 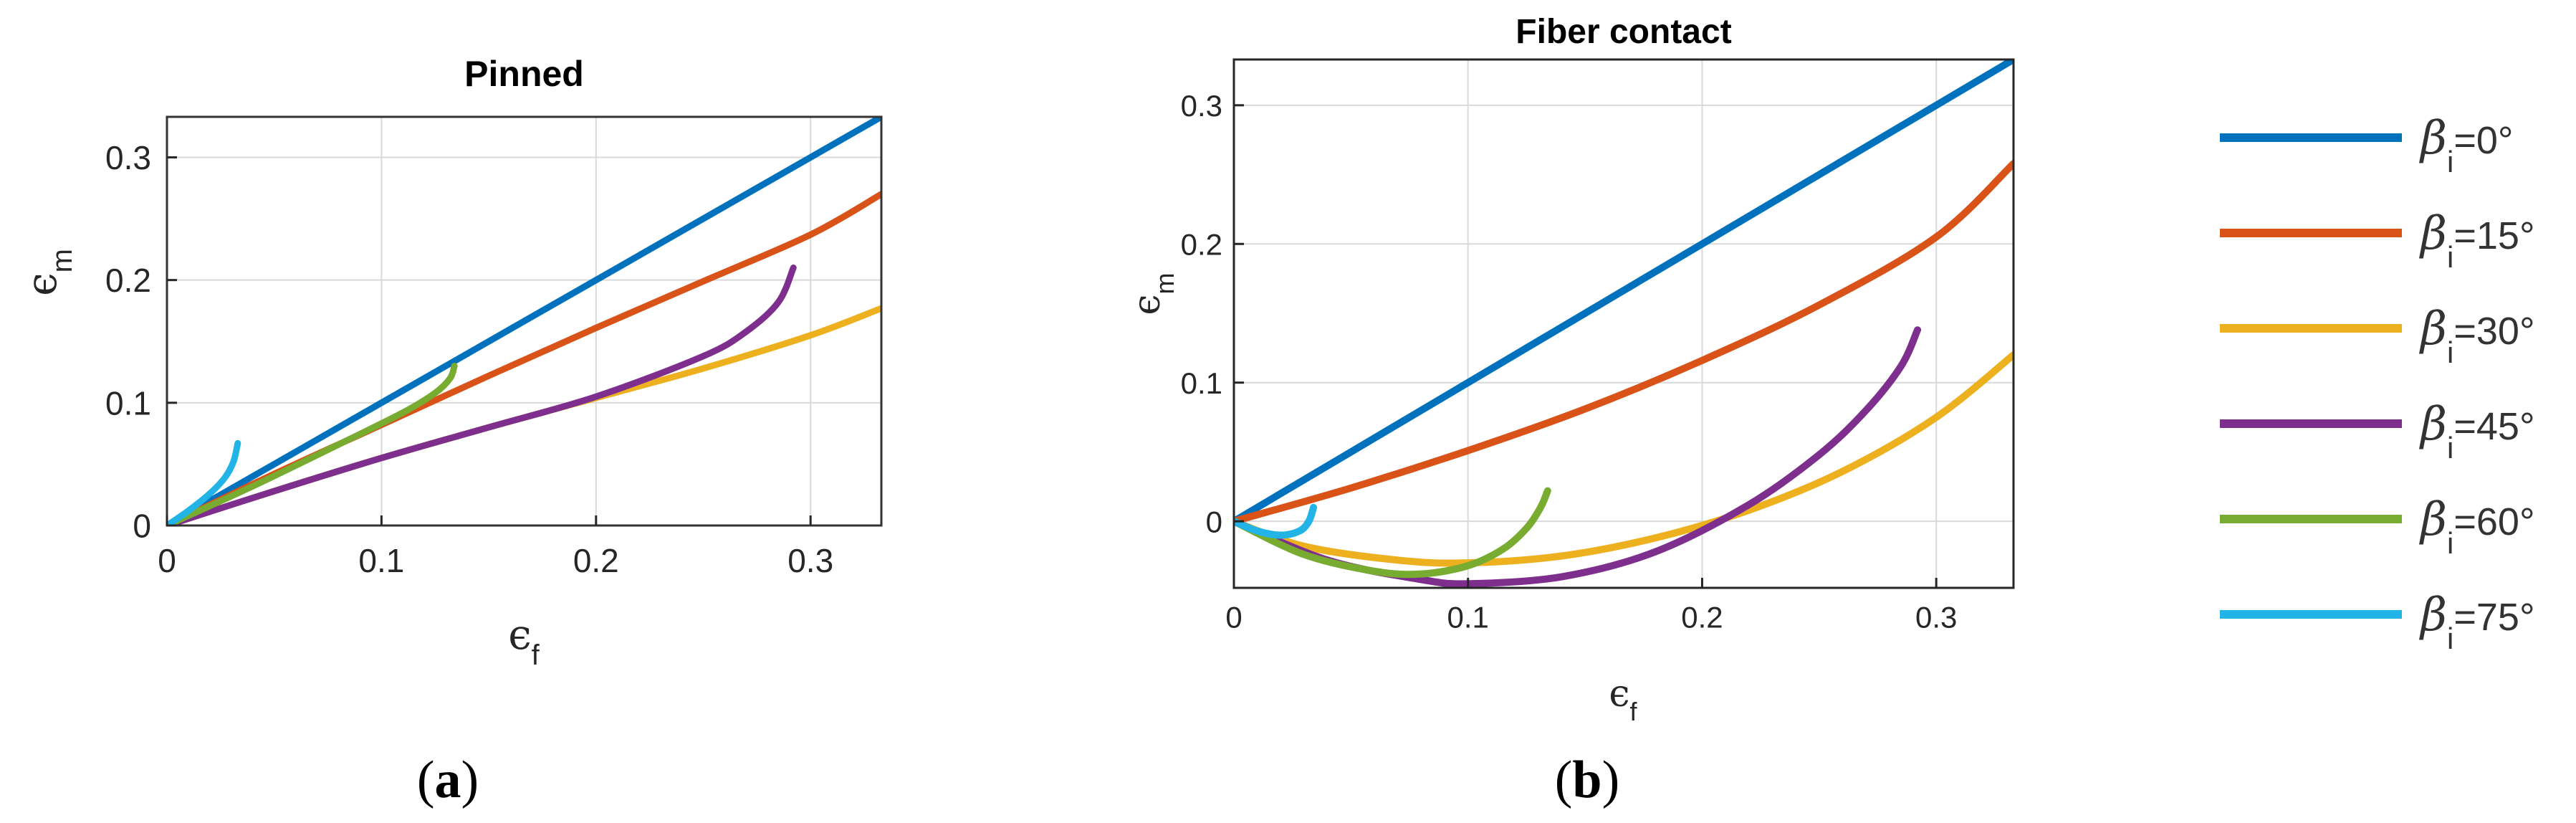 I want to click on subplot-label: (a), so click(x=448, y=780).